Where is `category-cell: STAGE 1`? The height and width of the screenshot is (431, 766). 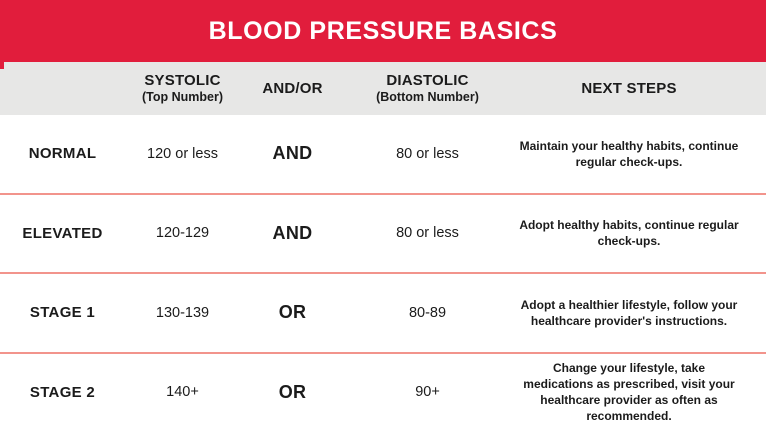 category-cell: STAGE 1 is located at coordinates (62, 313).